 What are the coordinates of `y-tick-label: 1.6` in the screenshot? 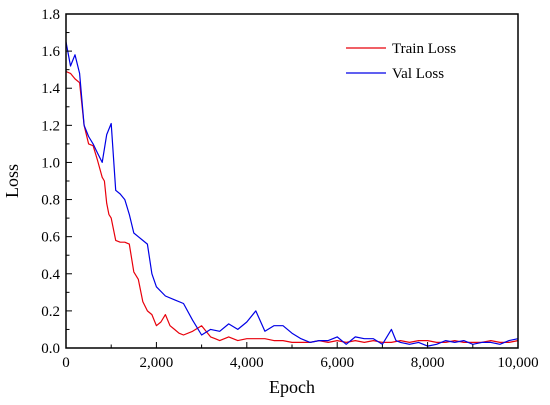 It's located at (50, 52).